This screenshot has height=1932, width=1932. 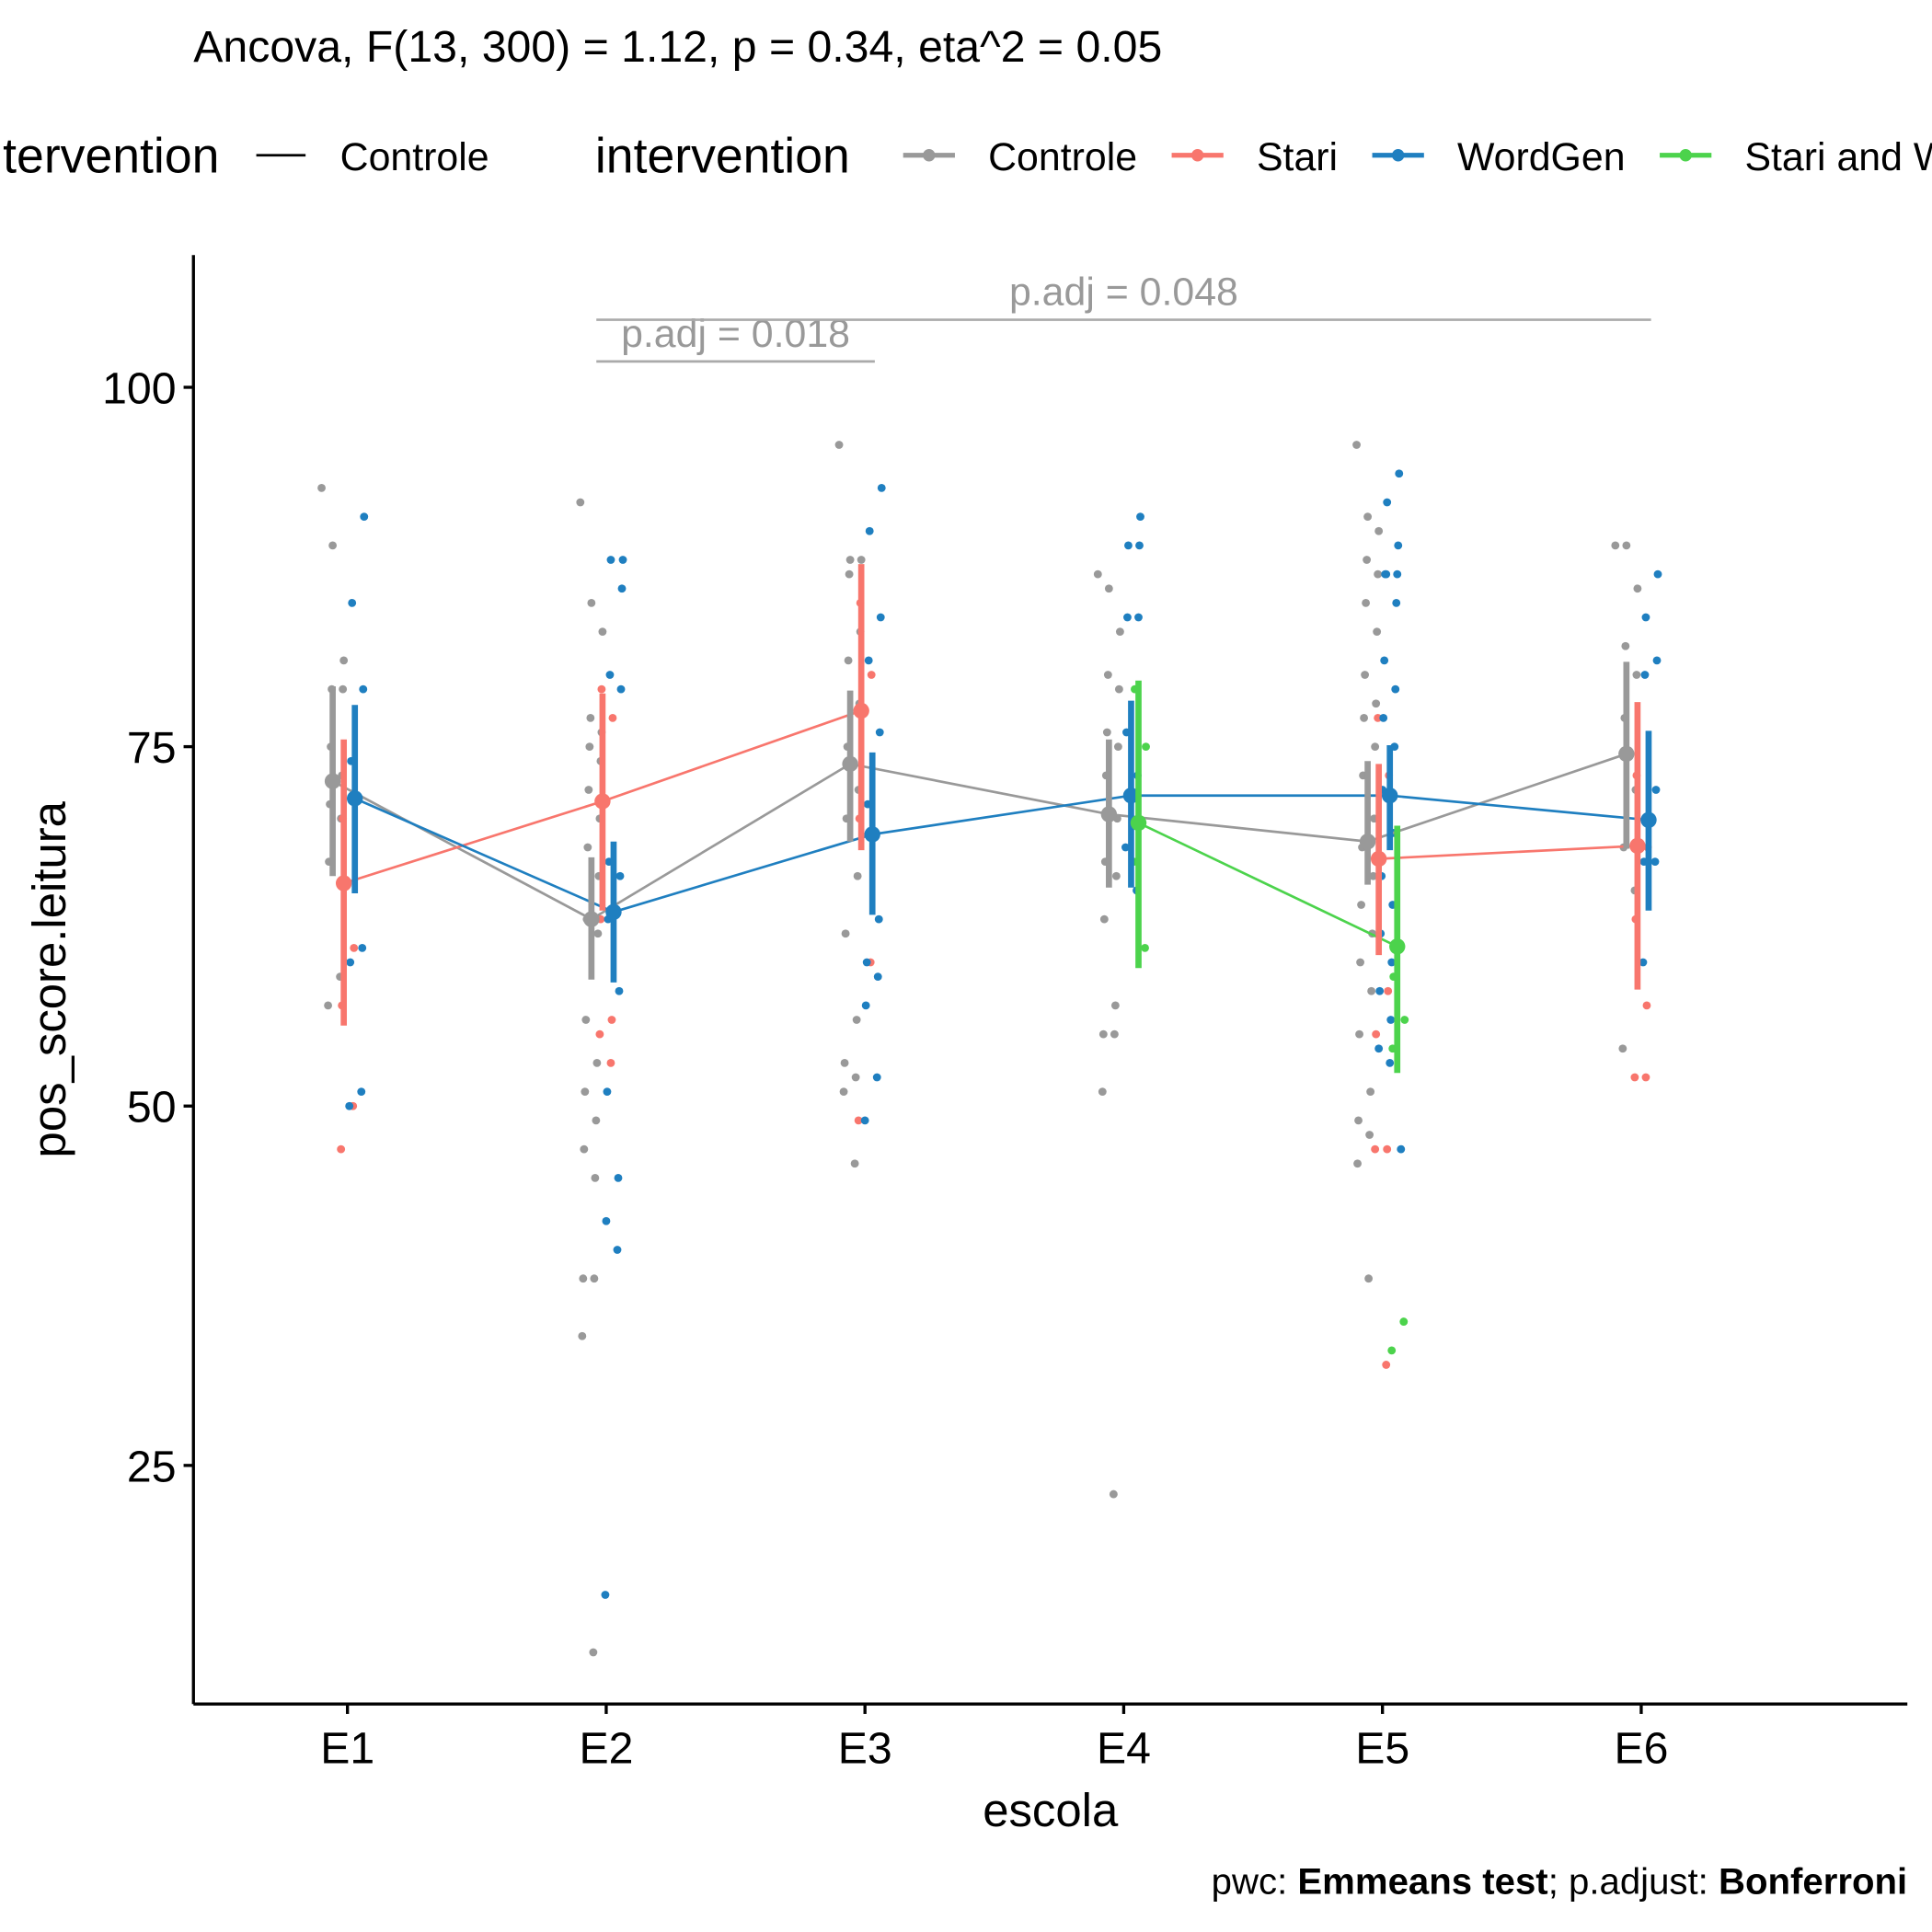 I want to click on x-tick-label: E2, so click(x=606, y=1749).